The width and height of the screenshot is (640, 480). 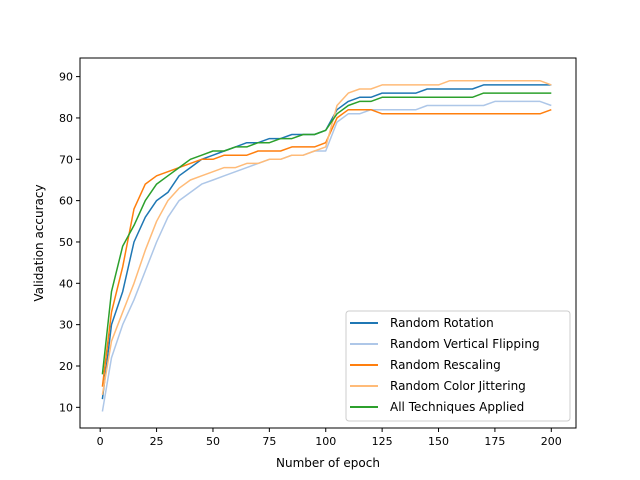 What do you see at coordinates (66, 407) in the screenshot?
I see `y-tick-label: 10` at bounding box center [66, 407].